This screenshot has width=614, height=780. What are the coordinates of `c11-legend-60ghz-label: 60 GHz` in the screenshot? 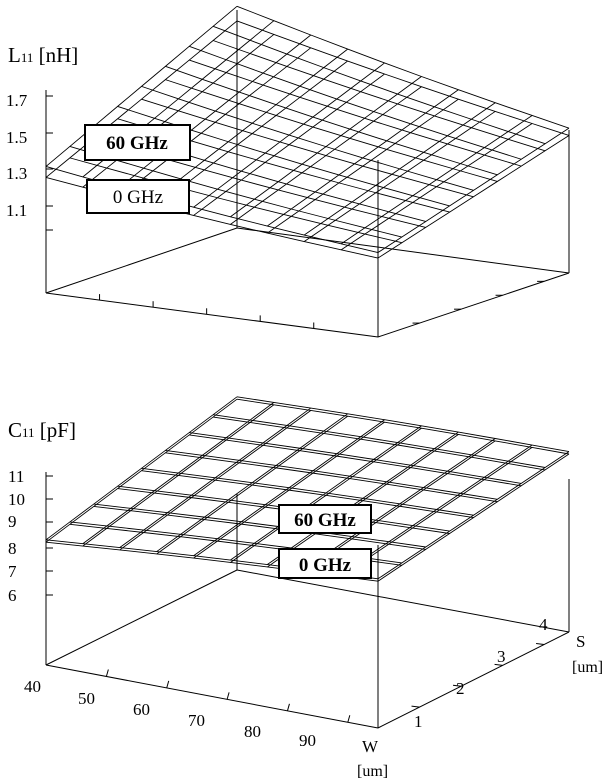 It's located at (325, 520).